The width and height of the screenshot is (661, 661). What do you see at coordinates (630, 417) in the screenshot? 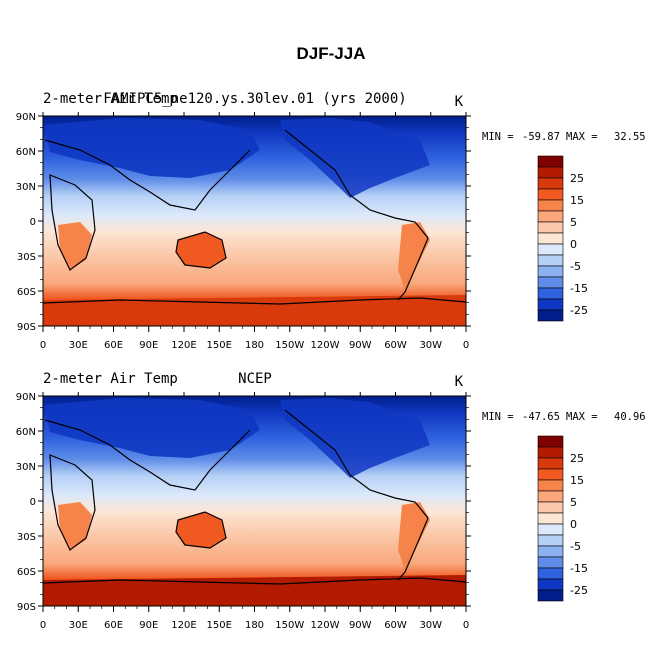
I see `max-value: 40.96` at bounding box center [630, 417].